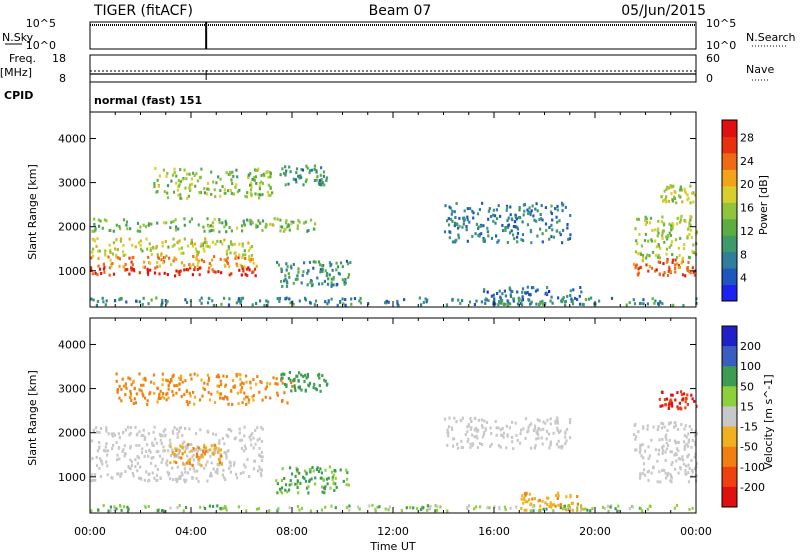  Describe the element at coordinates (729, 161) in the screenshot. I see `colorbar-swatch` at that location.